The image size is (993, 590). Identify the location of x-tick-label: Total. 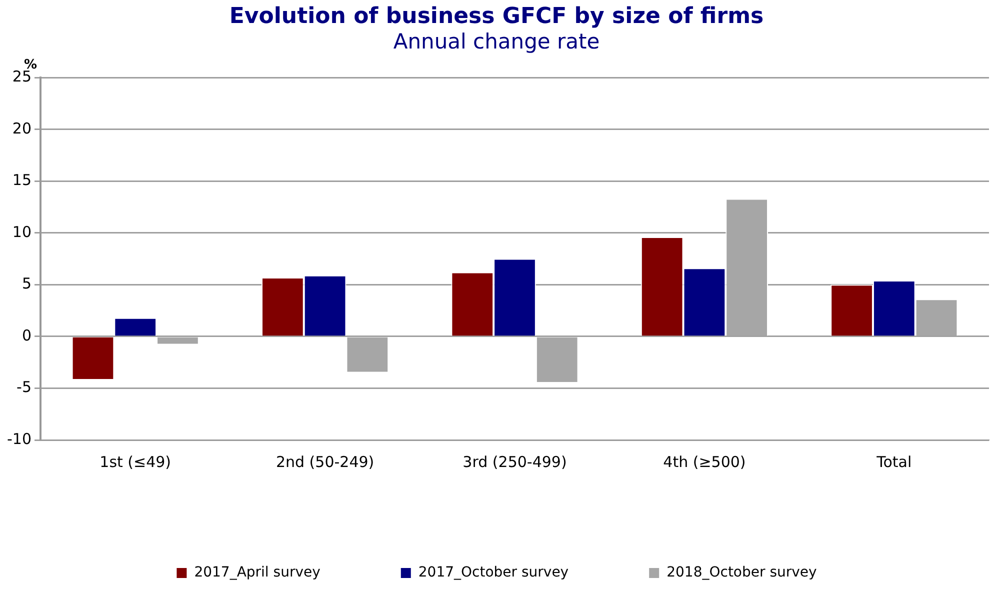
(894, 461).